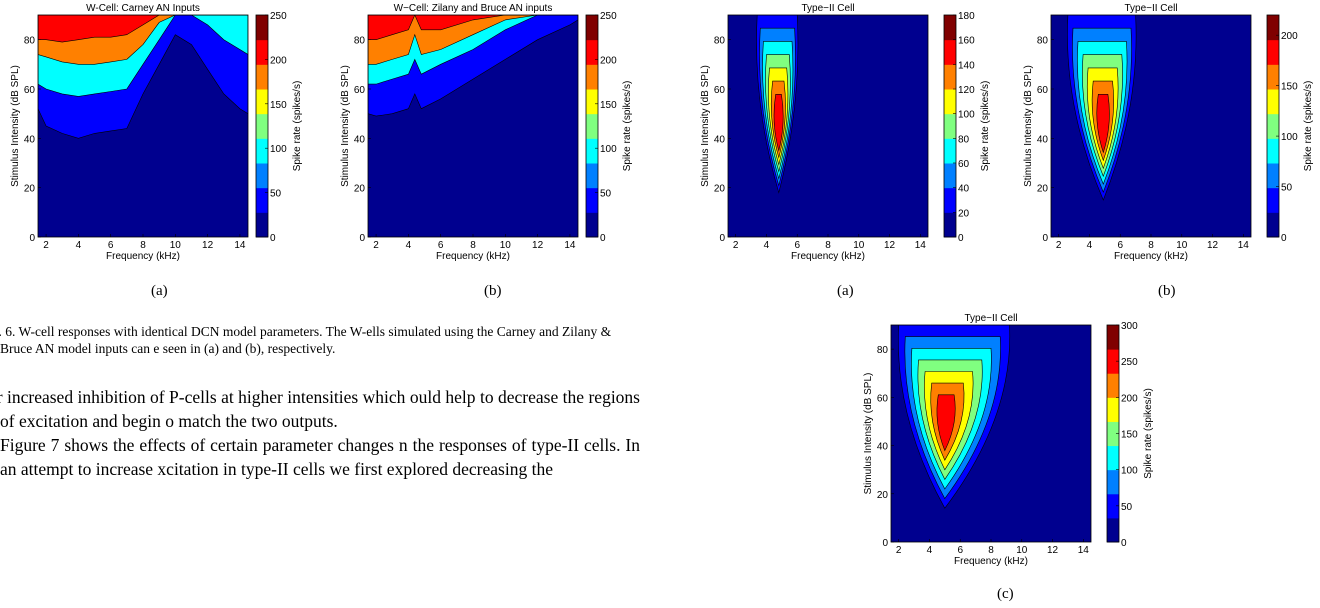  What do you see at coordinates (966, 90) in the screenshot?
I see `colorbar-tick-label: 120` at bounding box center [966, 90].